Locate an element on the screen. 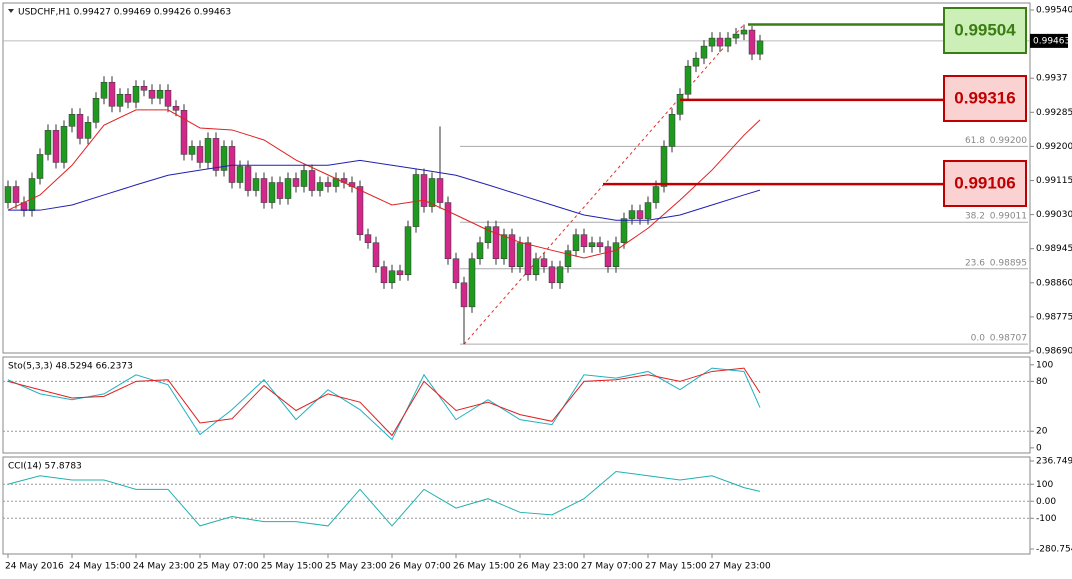  fib-price: 0.98895 is located at coordinates (1008, 263).